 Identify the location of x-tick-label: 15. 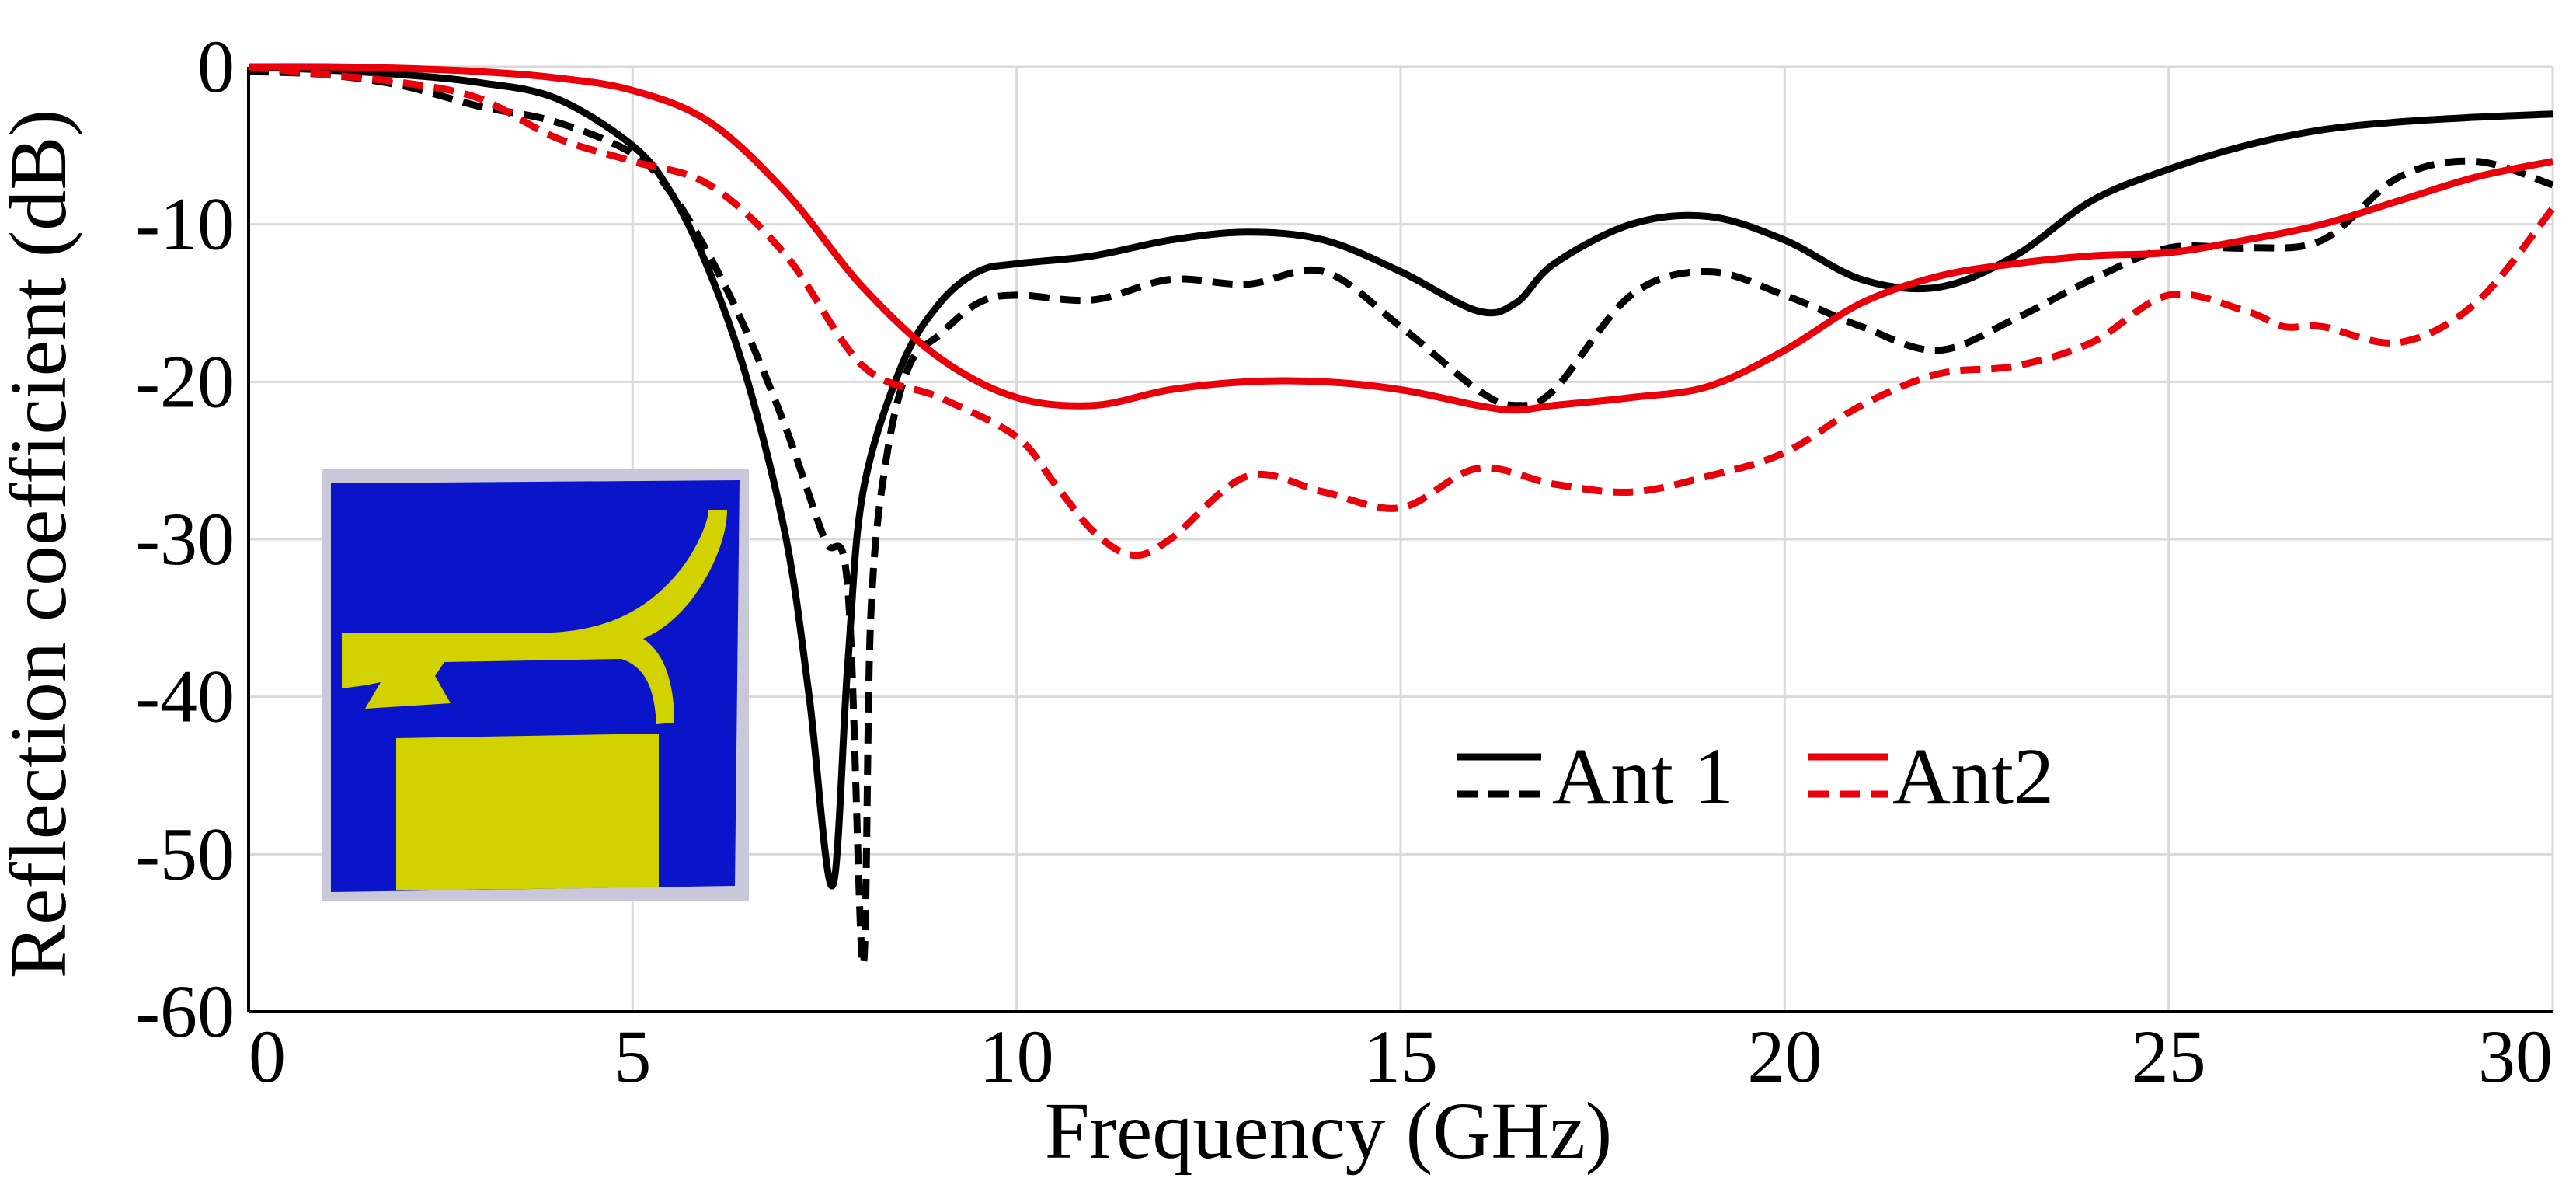
(1400, 1056).